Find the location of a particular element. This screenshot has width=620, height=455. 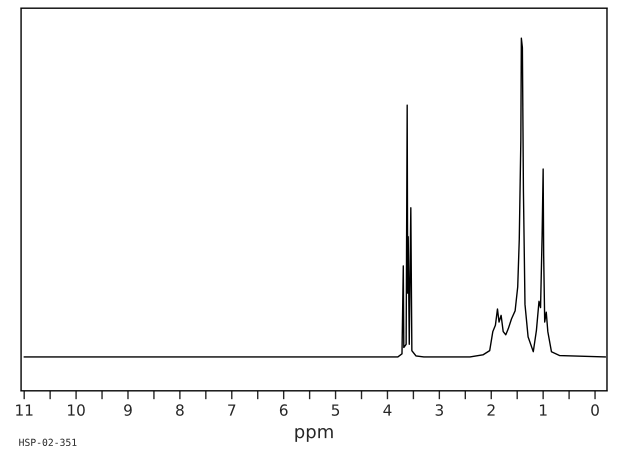

x-tick-label: 7 is located at coordinates (232, 410).